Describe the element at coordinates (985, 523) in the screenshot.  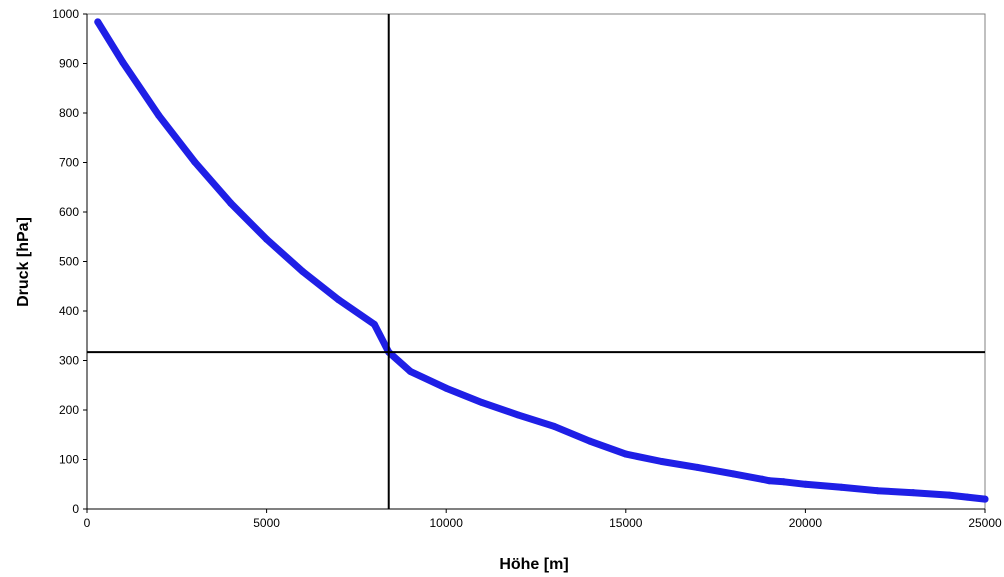
I see `x-tick-label: 25000` at that location.